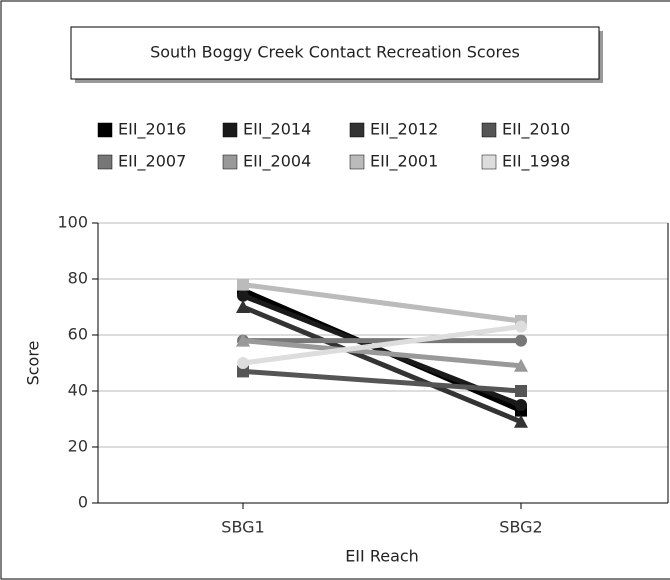 Image resolution: width=670 pixels, height=580 pixels. What do you see at coordinates (33, 363) in the screenshot?
I see `y-axis-label: Score` at bounding box center [33, 363].